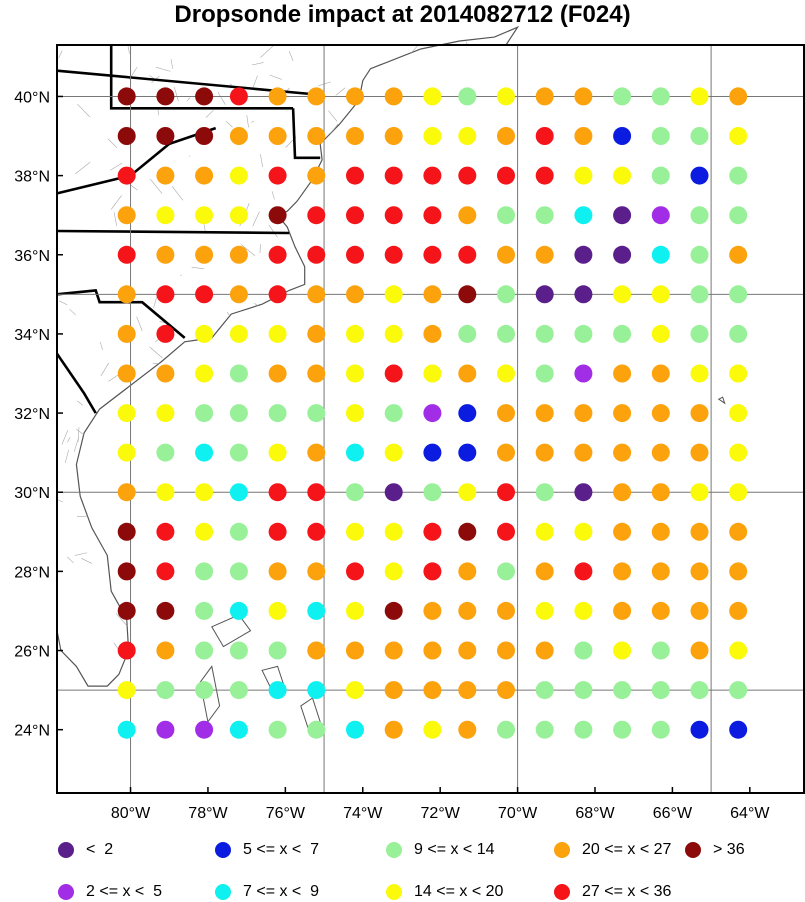 The height and width of the screenshot is (902, 805). Describe the element at coordinates (32, 572) in the screenshot. I see `latitude-label: 28°N` at that location.